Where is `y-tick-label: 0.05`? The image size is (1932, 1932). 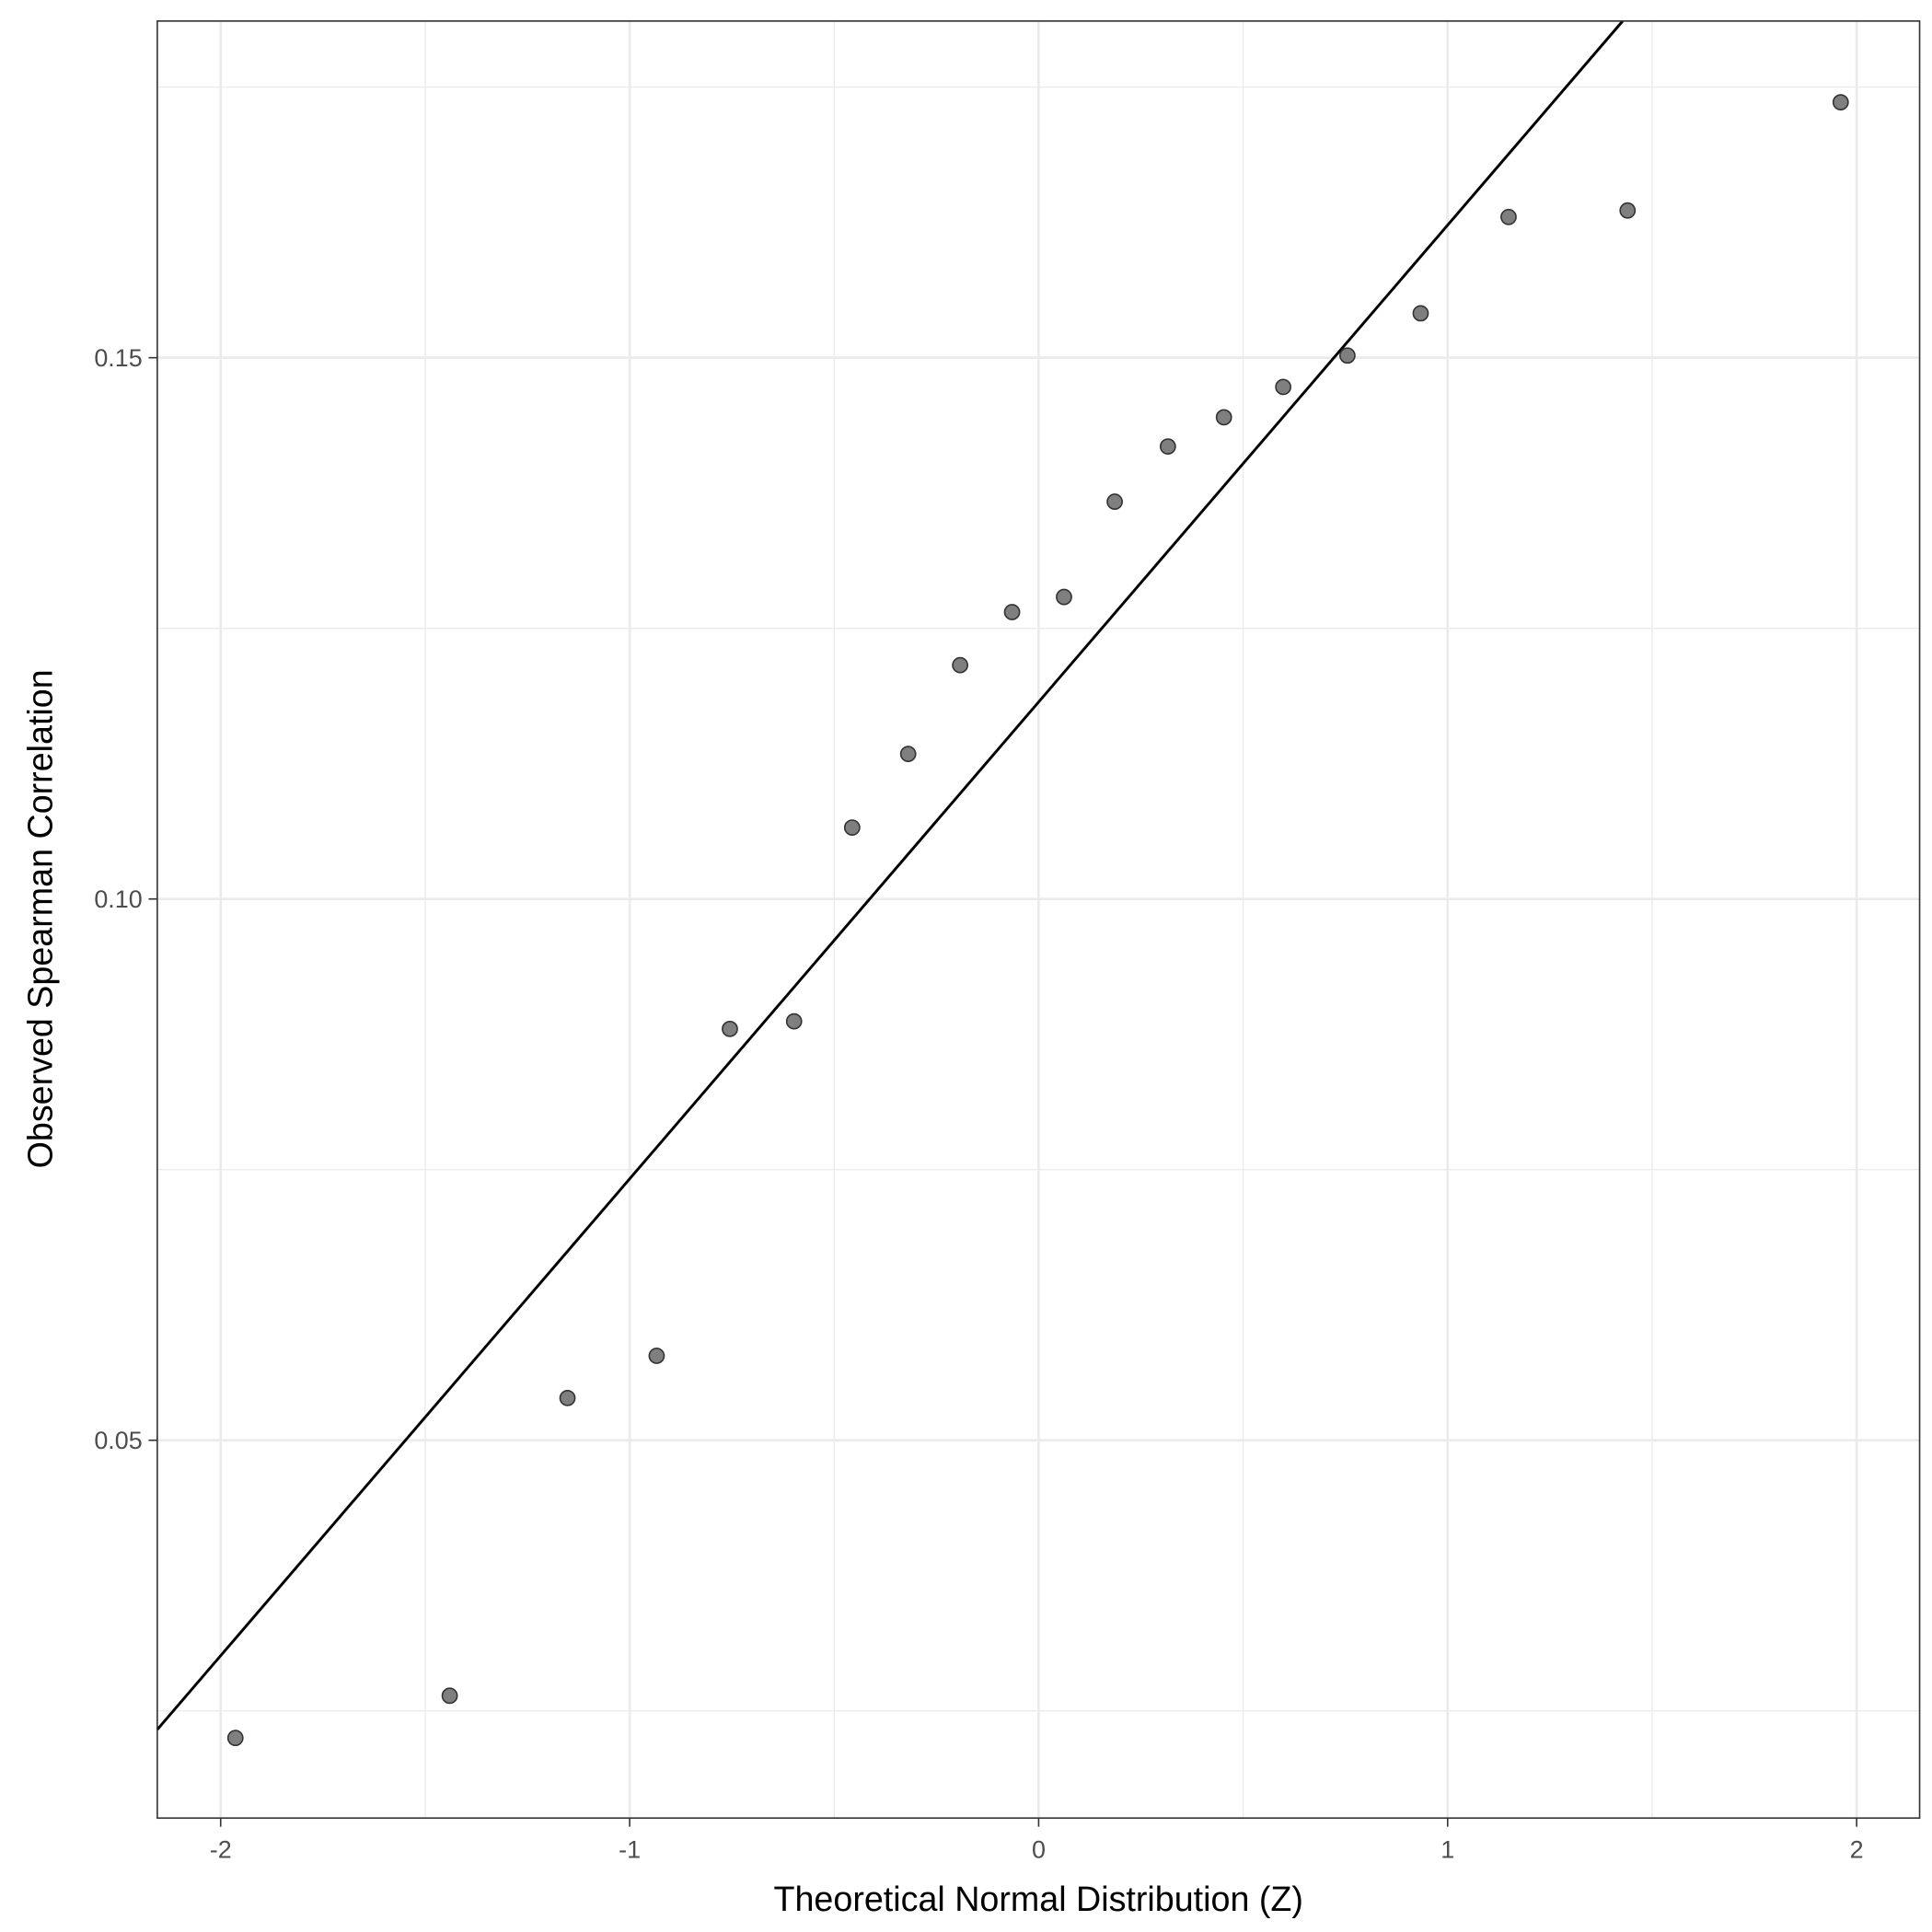
y-tick-label: 0.05 is located at coordinates (118, 1441).